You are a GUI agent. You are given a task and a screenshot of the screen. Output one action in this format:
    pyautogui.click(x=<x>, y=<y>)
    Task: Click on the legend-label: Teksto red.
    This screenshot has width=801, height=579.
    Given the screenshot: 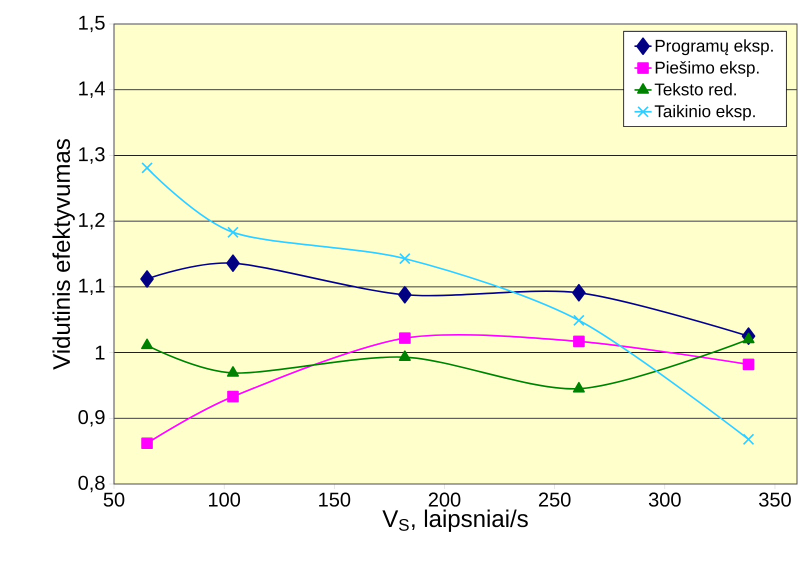 What is the action you would take?
    pyautogui.click(x=695, y=89)
    